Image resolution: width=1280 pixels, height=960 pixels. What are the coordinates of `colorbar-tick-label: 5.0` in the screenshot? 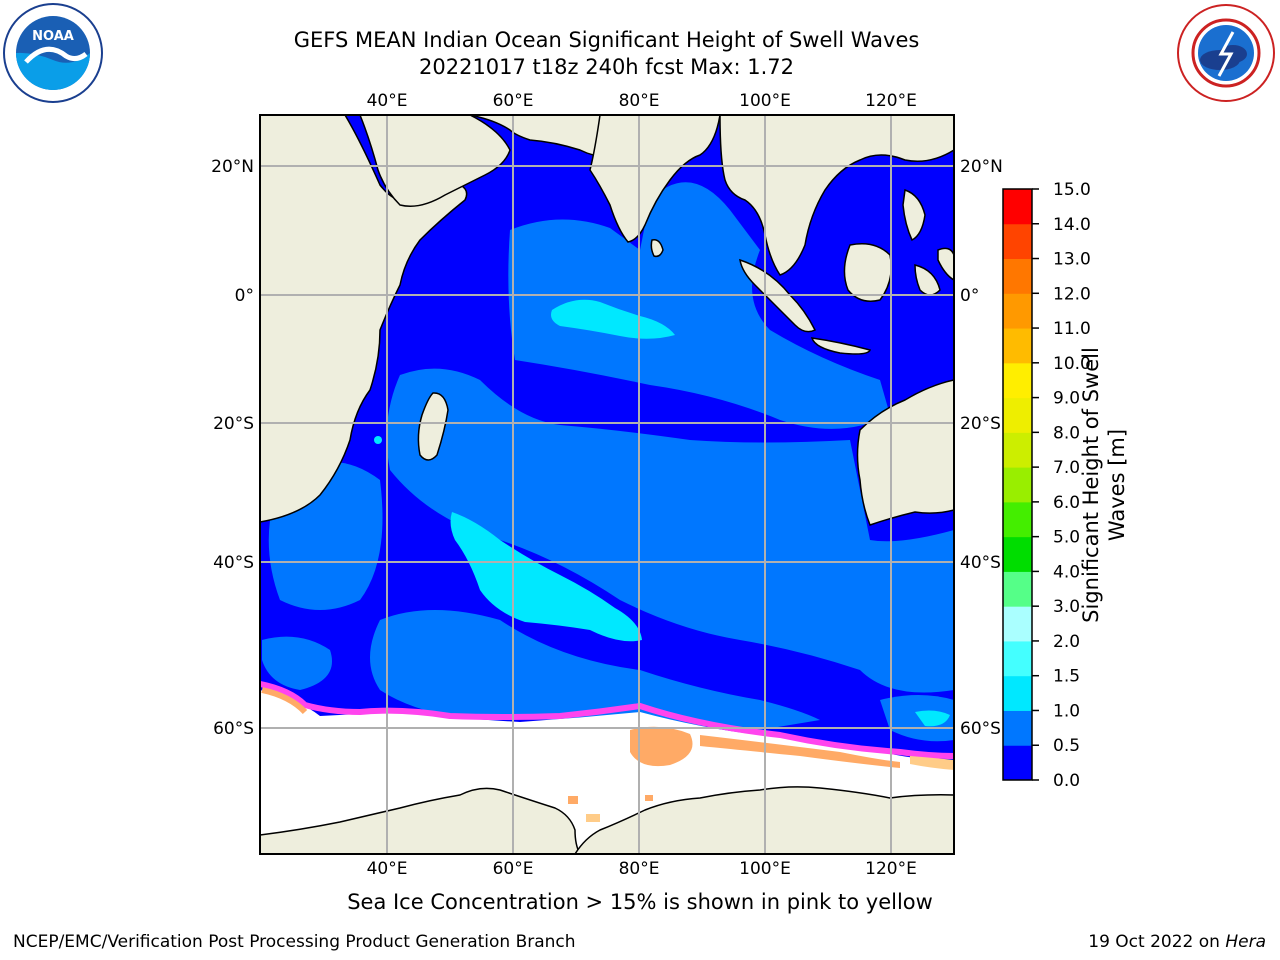 It's located at (1066, 538).